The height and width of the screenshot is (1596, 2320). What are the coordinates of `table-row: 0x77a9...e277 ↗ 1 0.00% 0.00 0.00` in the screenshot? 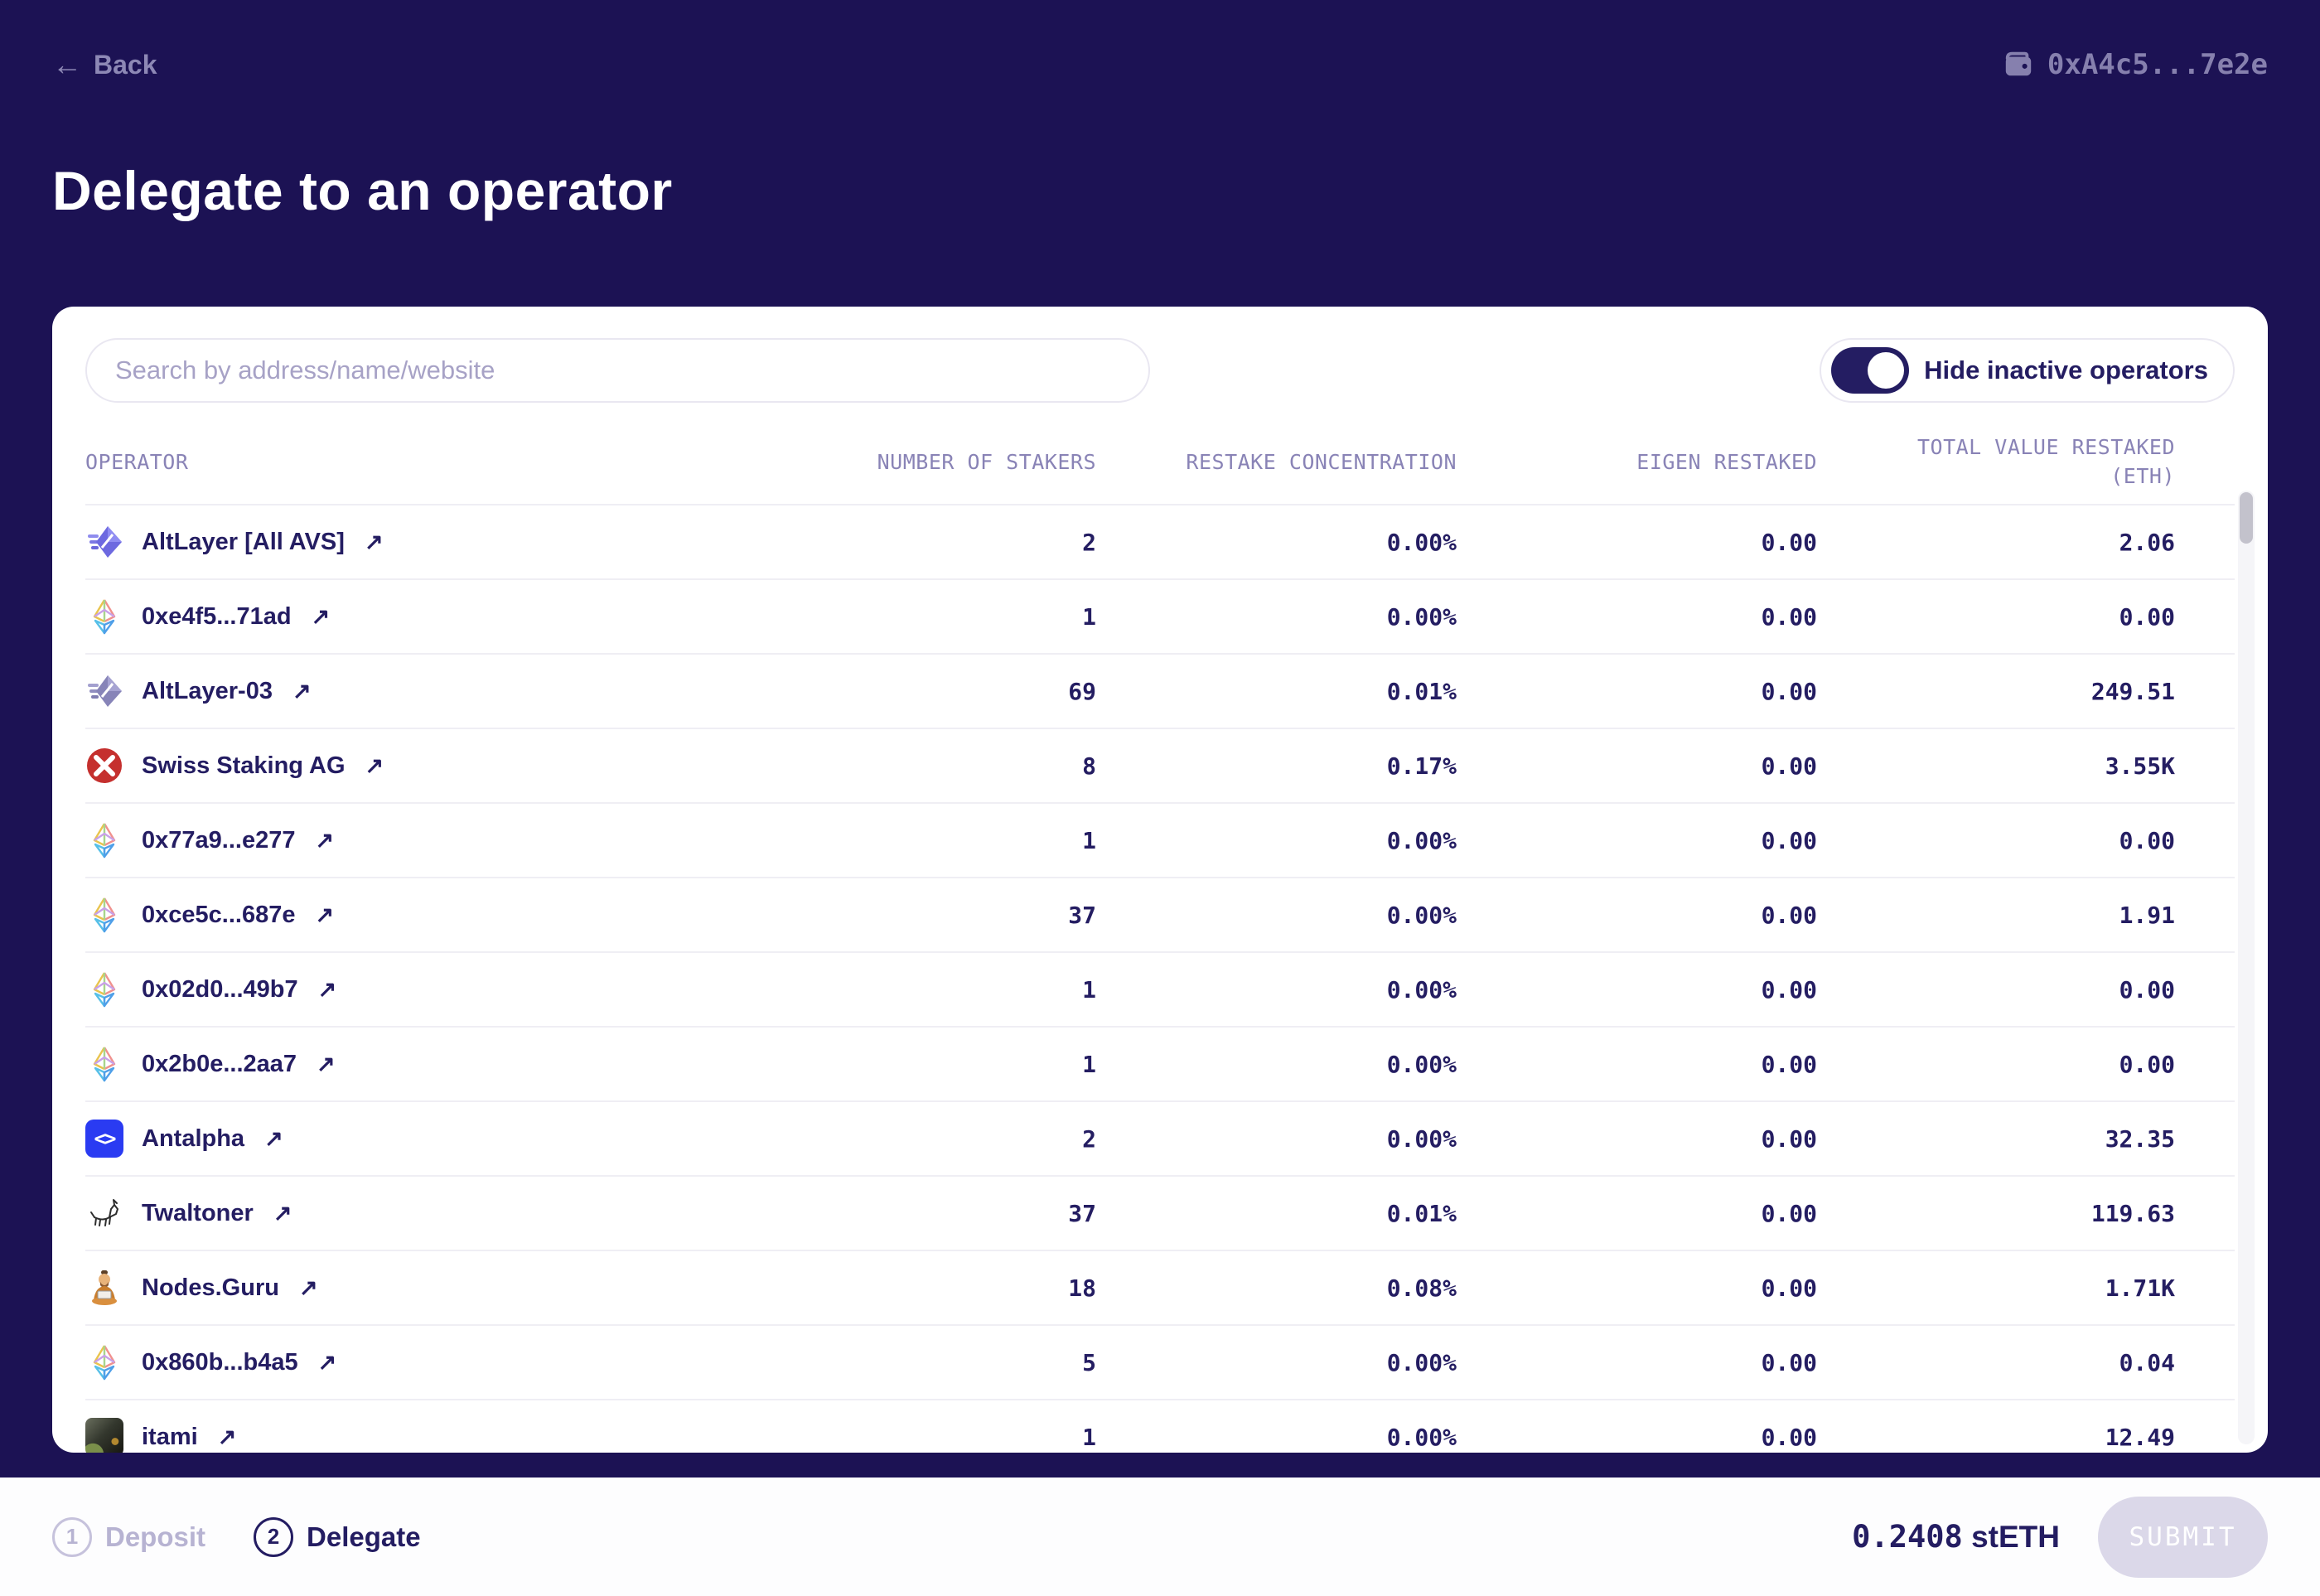 It's located at (1160, 839).